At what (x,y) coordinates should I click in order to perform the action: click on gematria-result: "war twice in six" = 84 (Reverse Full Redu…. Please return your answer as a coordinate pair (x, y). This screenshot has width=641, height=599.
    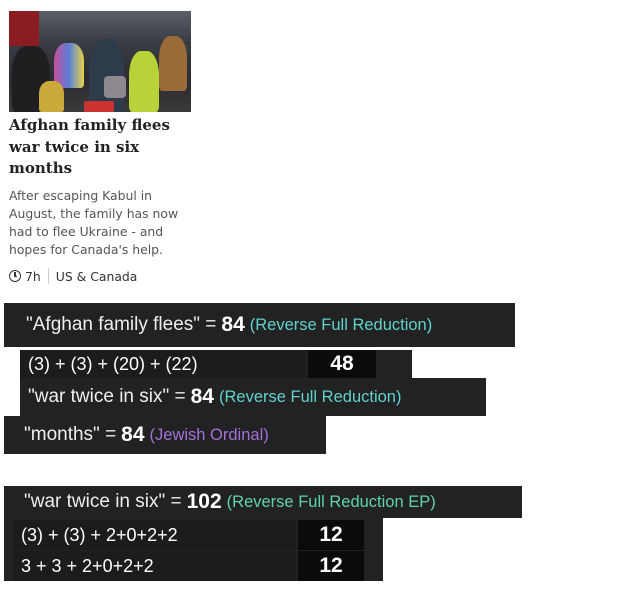
    Looking at the image, I should click on (253, 397).